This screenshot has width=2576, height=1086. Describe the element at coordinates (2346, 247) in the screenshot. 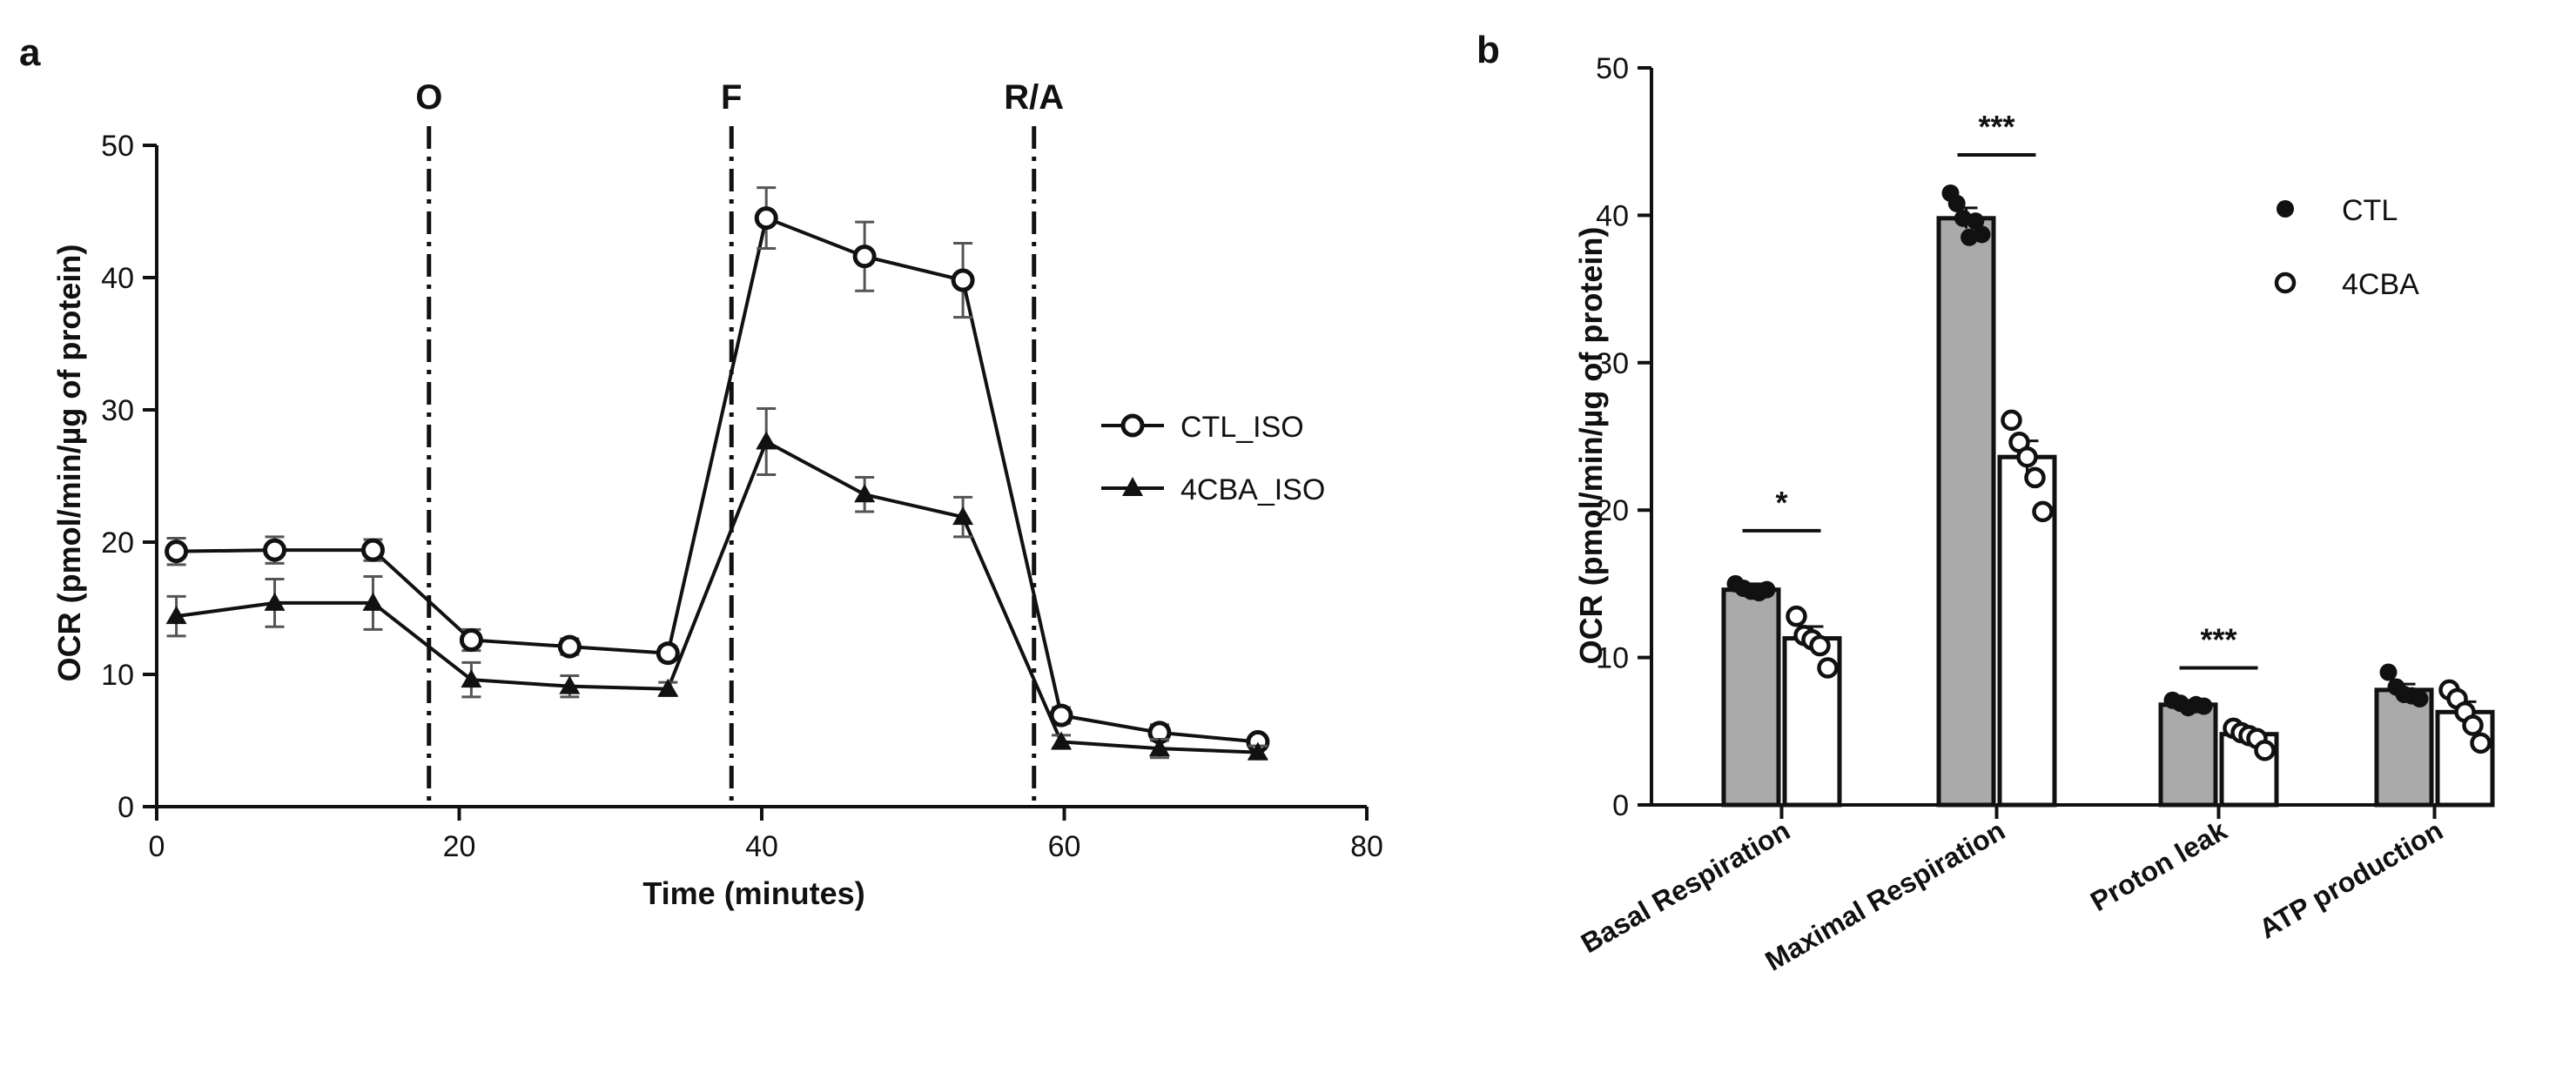

I see `panel-b-legend: CTL 4CBA` at that location.